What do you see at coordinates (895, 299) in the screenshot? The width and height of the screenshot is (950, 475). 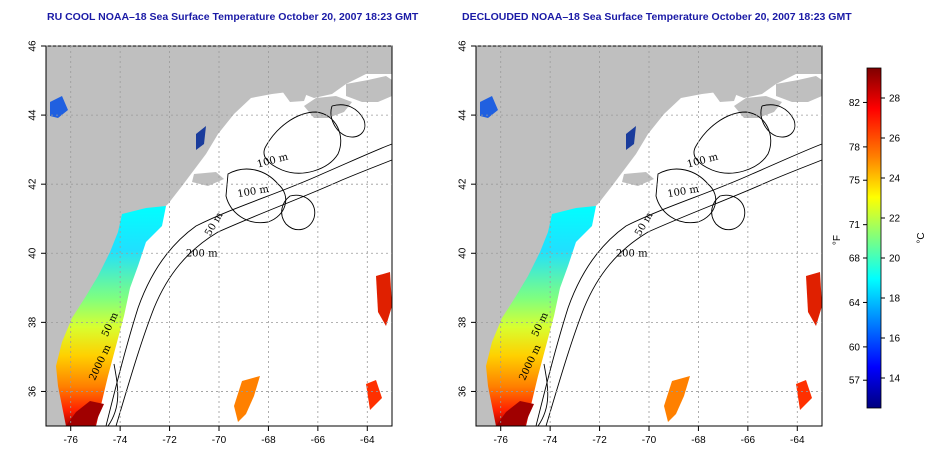 I see `celsius-tick-label: 18` at bounding box center [895, 299].